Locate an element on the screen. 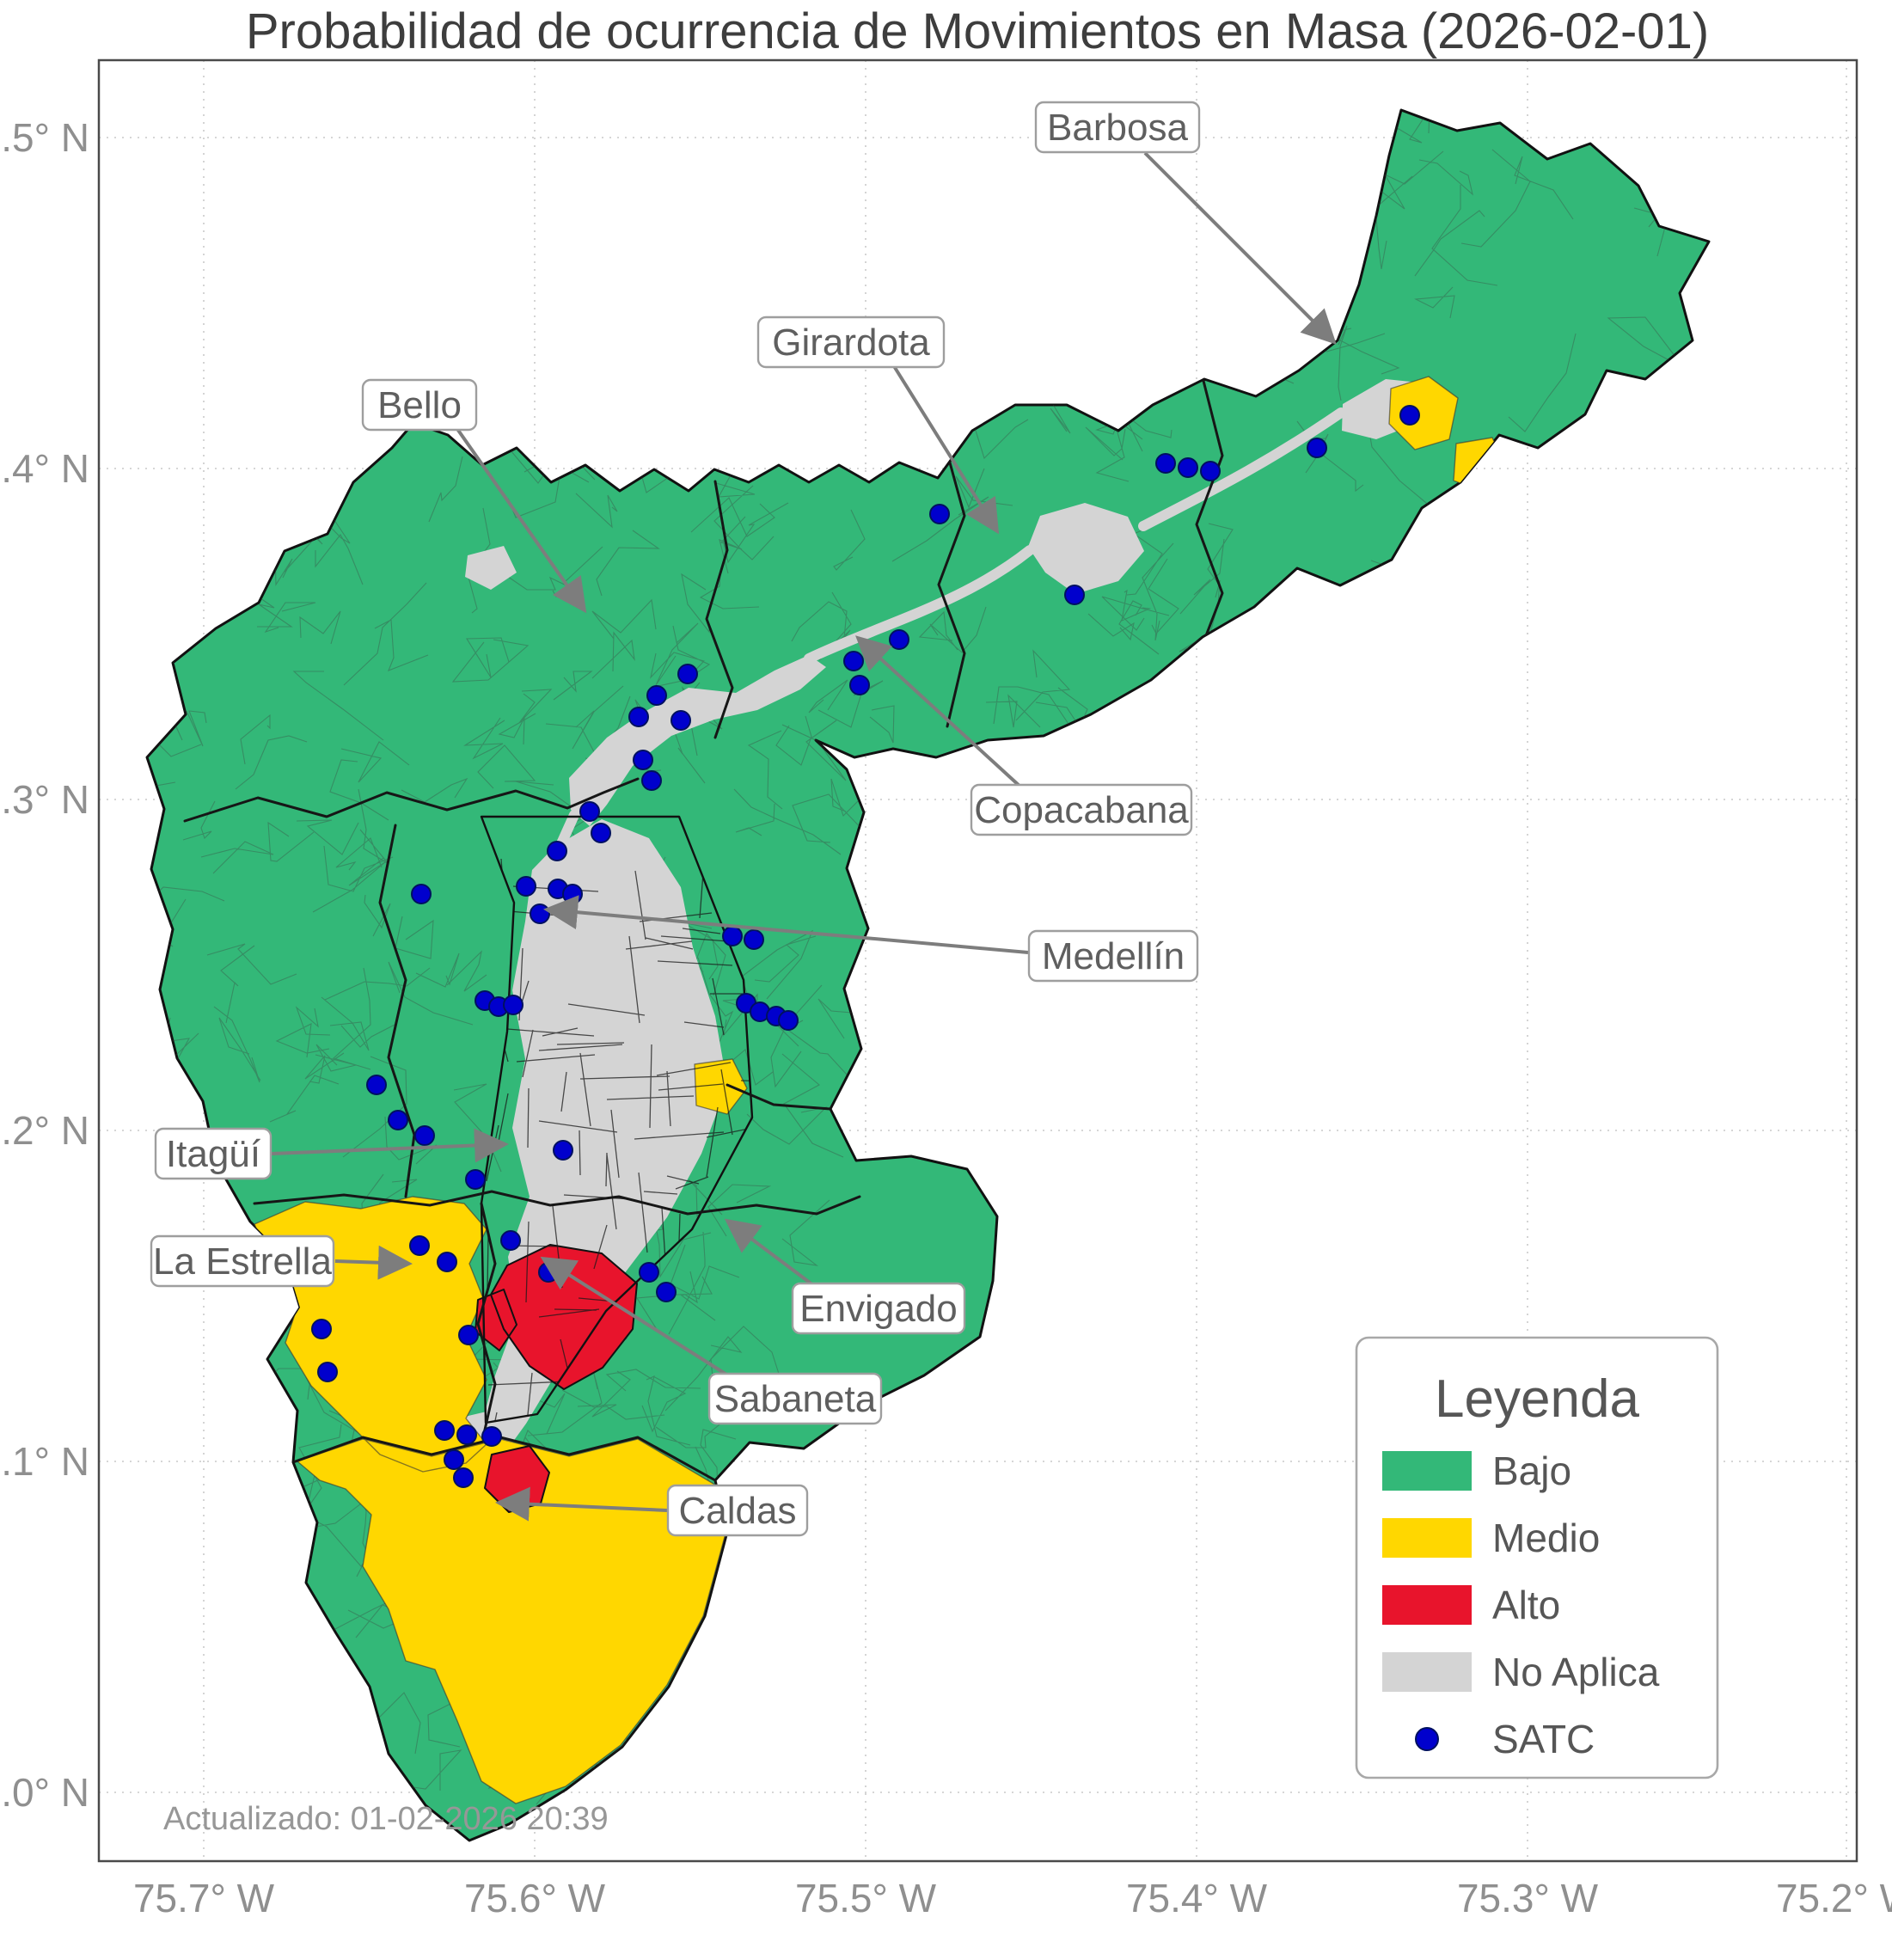 The height and width of the screenshot is (1960, 1892). y-tick-label: 6.2° N is located at coordinates (44, 1130).